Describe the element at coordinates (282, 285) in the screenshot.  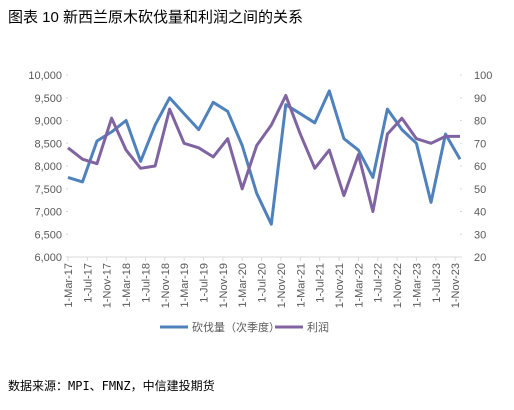
I see `x-tick-label: 1-Nov-20` at that location.